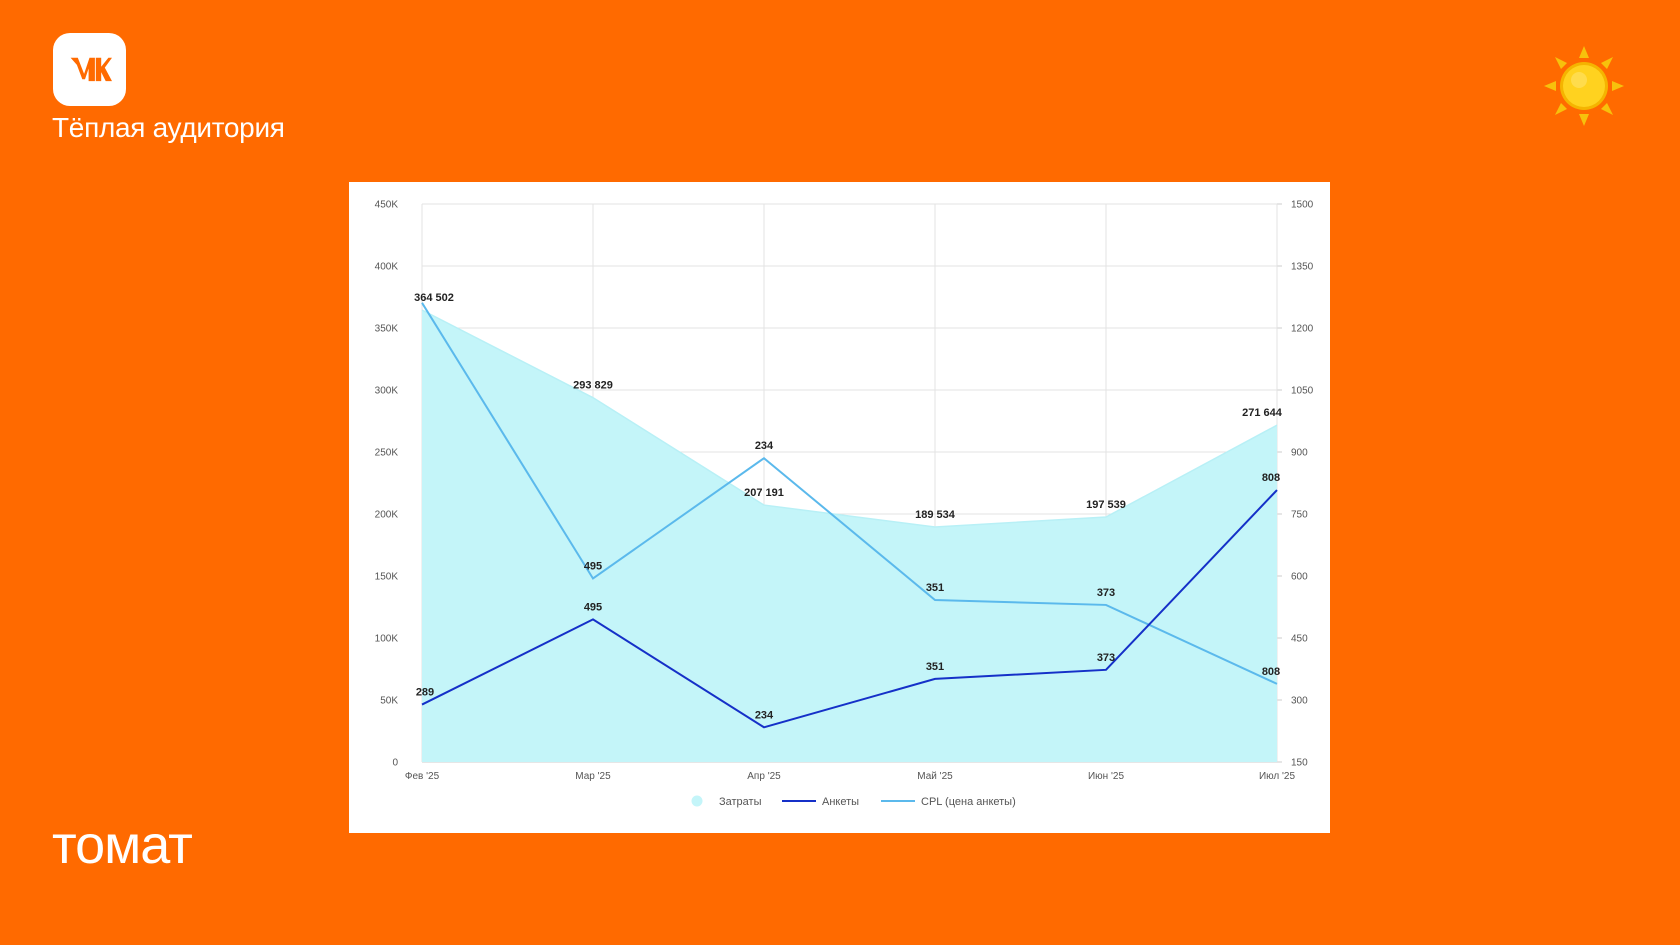 This screenshot has width=1680, height=945. I want to click on y-right-tick-label: 600, so click(1299, 577).